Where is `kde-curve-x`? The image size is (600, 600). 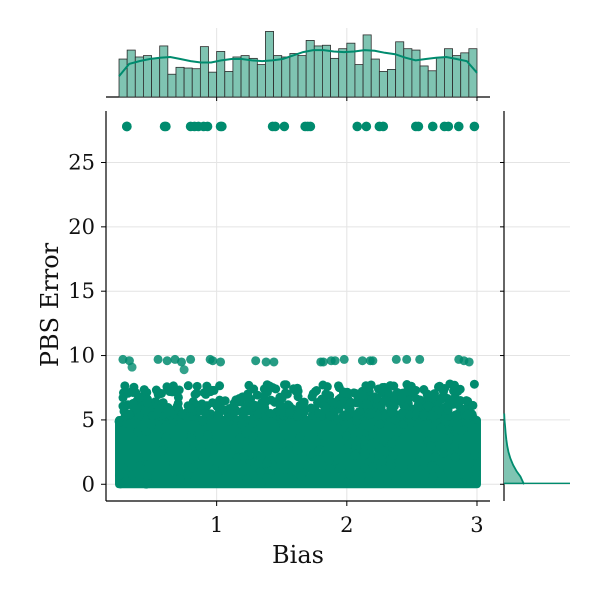
kde-curve-x is located at coordinates (298, 63).